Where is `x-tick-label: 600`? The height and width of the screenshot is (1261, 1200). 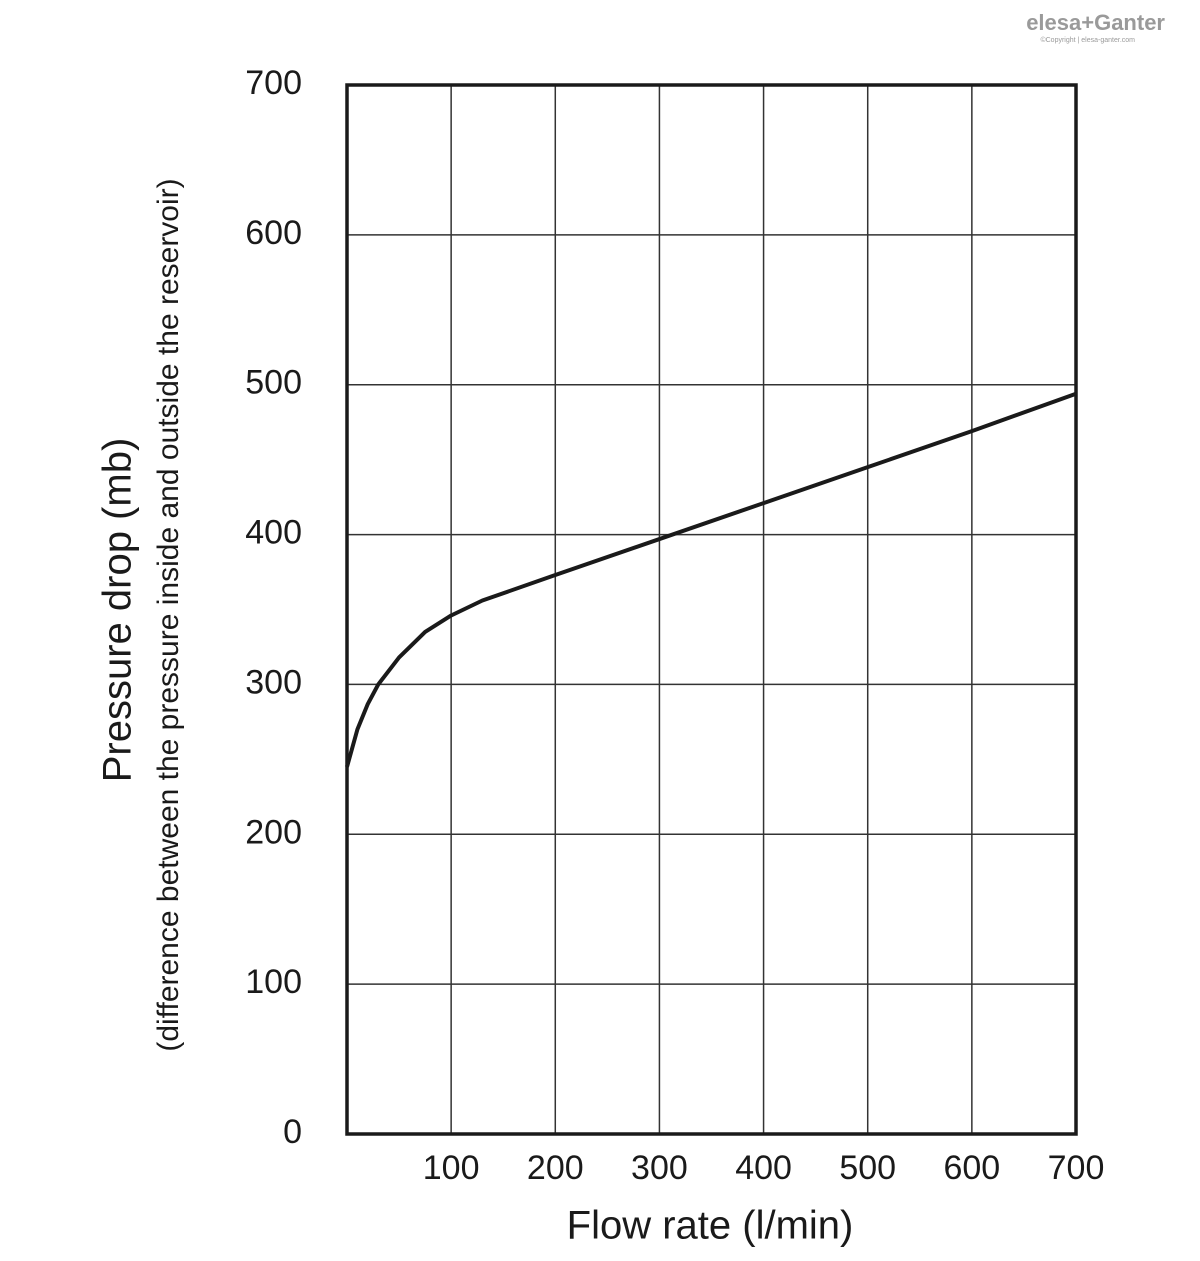 x-tick-label: 600 is located at coordinates (971, 1168).